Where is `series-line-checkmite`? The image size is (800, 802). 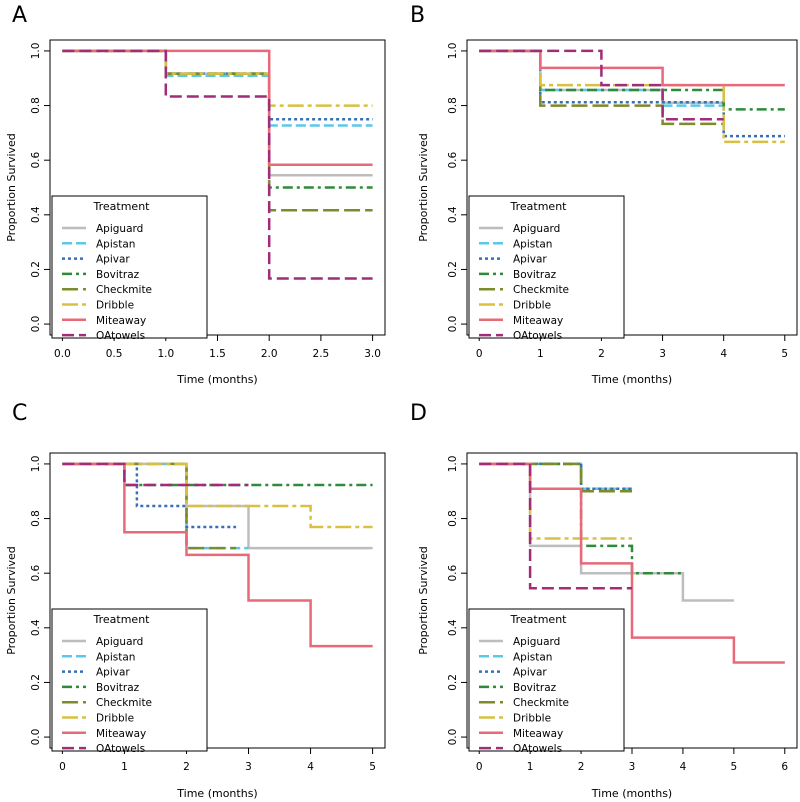
series-line-checkmite is located at coordinates (601, 87).